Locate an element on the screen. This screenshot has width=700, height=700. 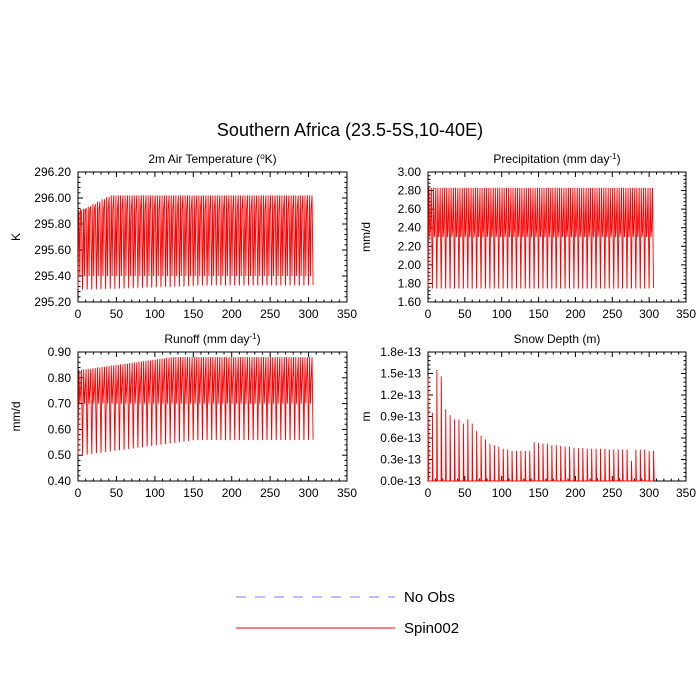
y-tick-label: 1.5e-13 is located at coordinates (400, 374).